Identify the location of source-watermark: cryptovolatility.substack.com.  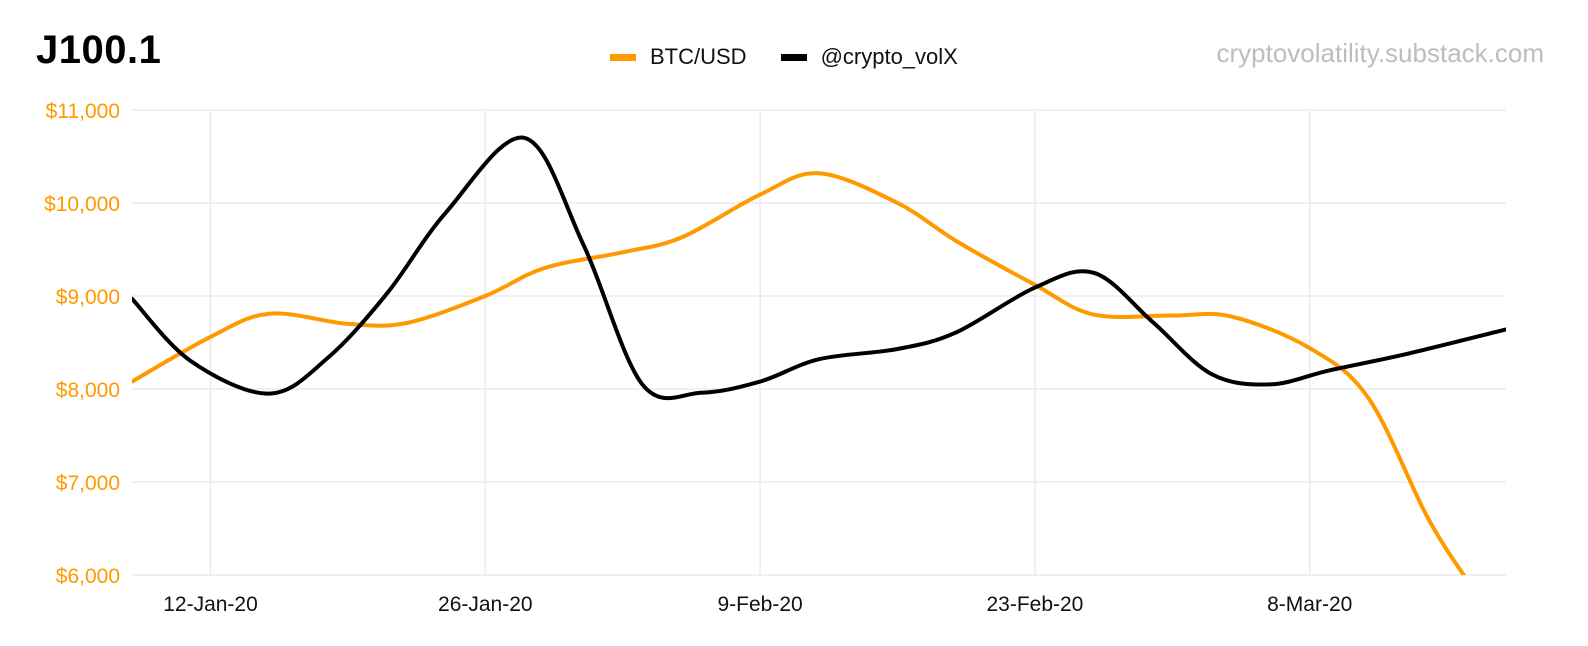
(1380, 53).